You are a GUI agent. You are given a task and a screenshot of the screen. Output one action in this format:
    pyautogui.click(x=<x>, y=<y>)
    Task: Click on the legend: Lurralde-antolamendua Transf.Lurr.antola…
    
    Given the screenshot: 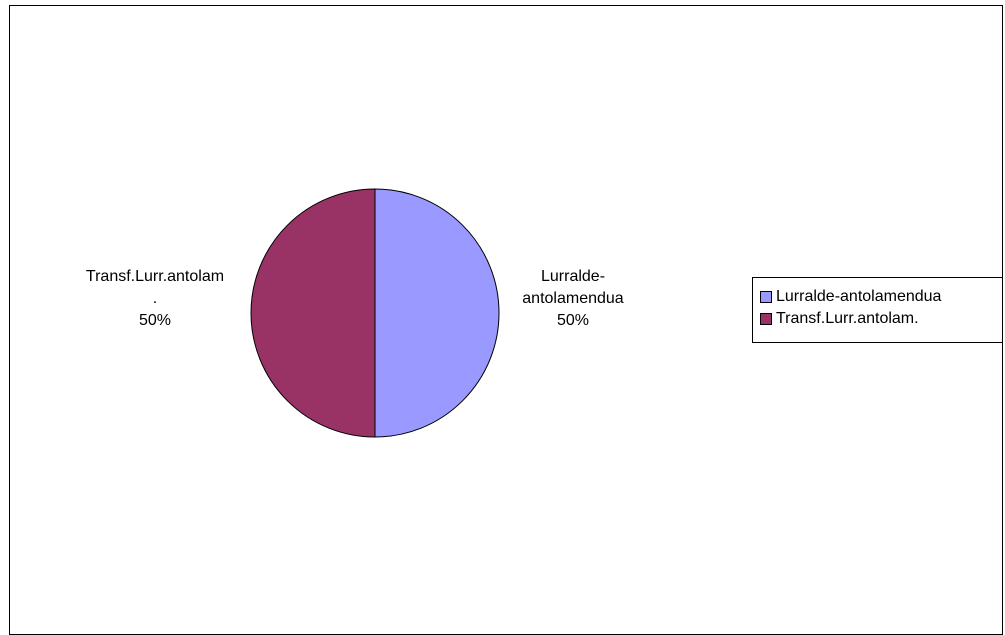 What is the action you would take?
    pyautogui.click(x=877, y=310)
    